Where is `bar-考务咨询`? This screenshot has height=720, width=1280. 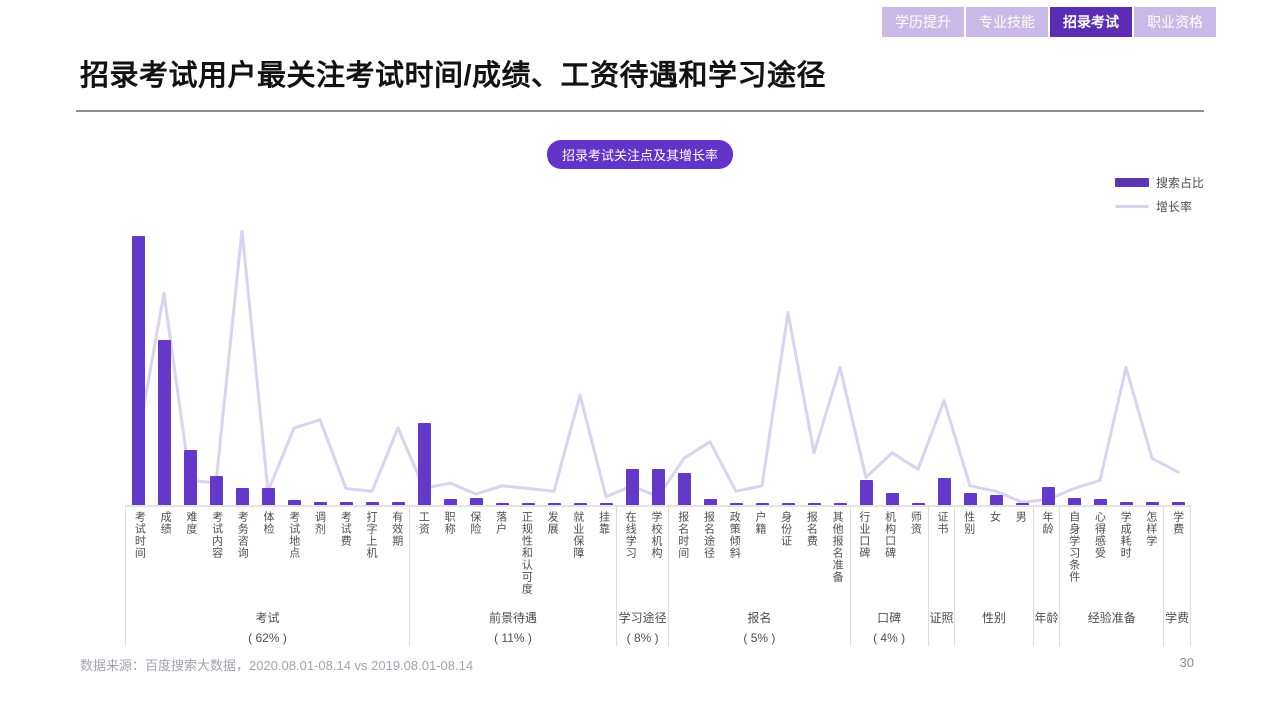
bar-考务咨询 is located at coordinates (242, 496).